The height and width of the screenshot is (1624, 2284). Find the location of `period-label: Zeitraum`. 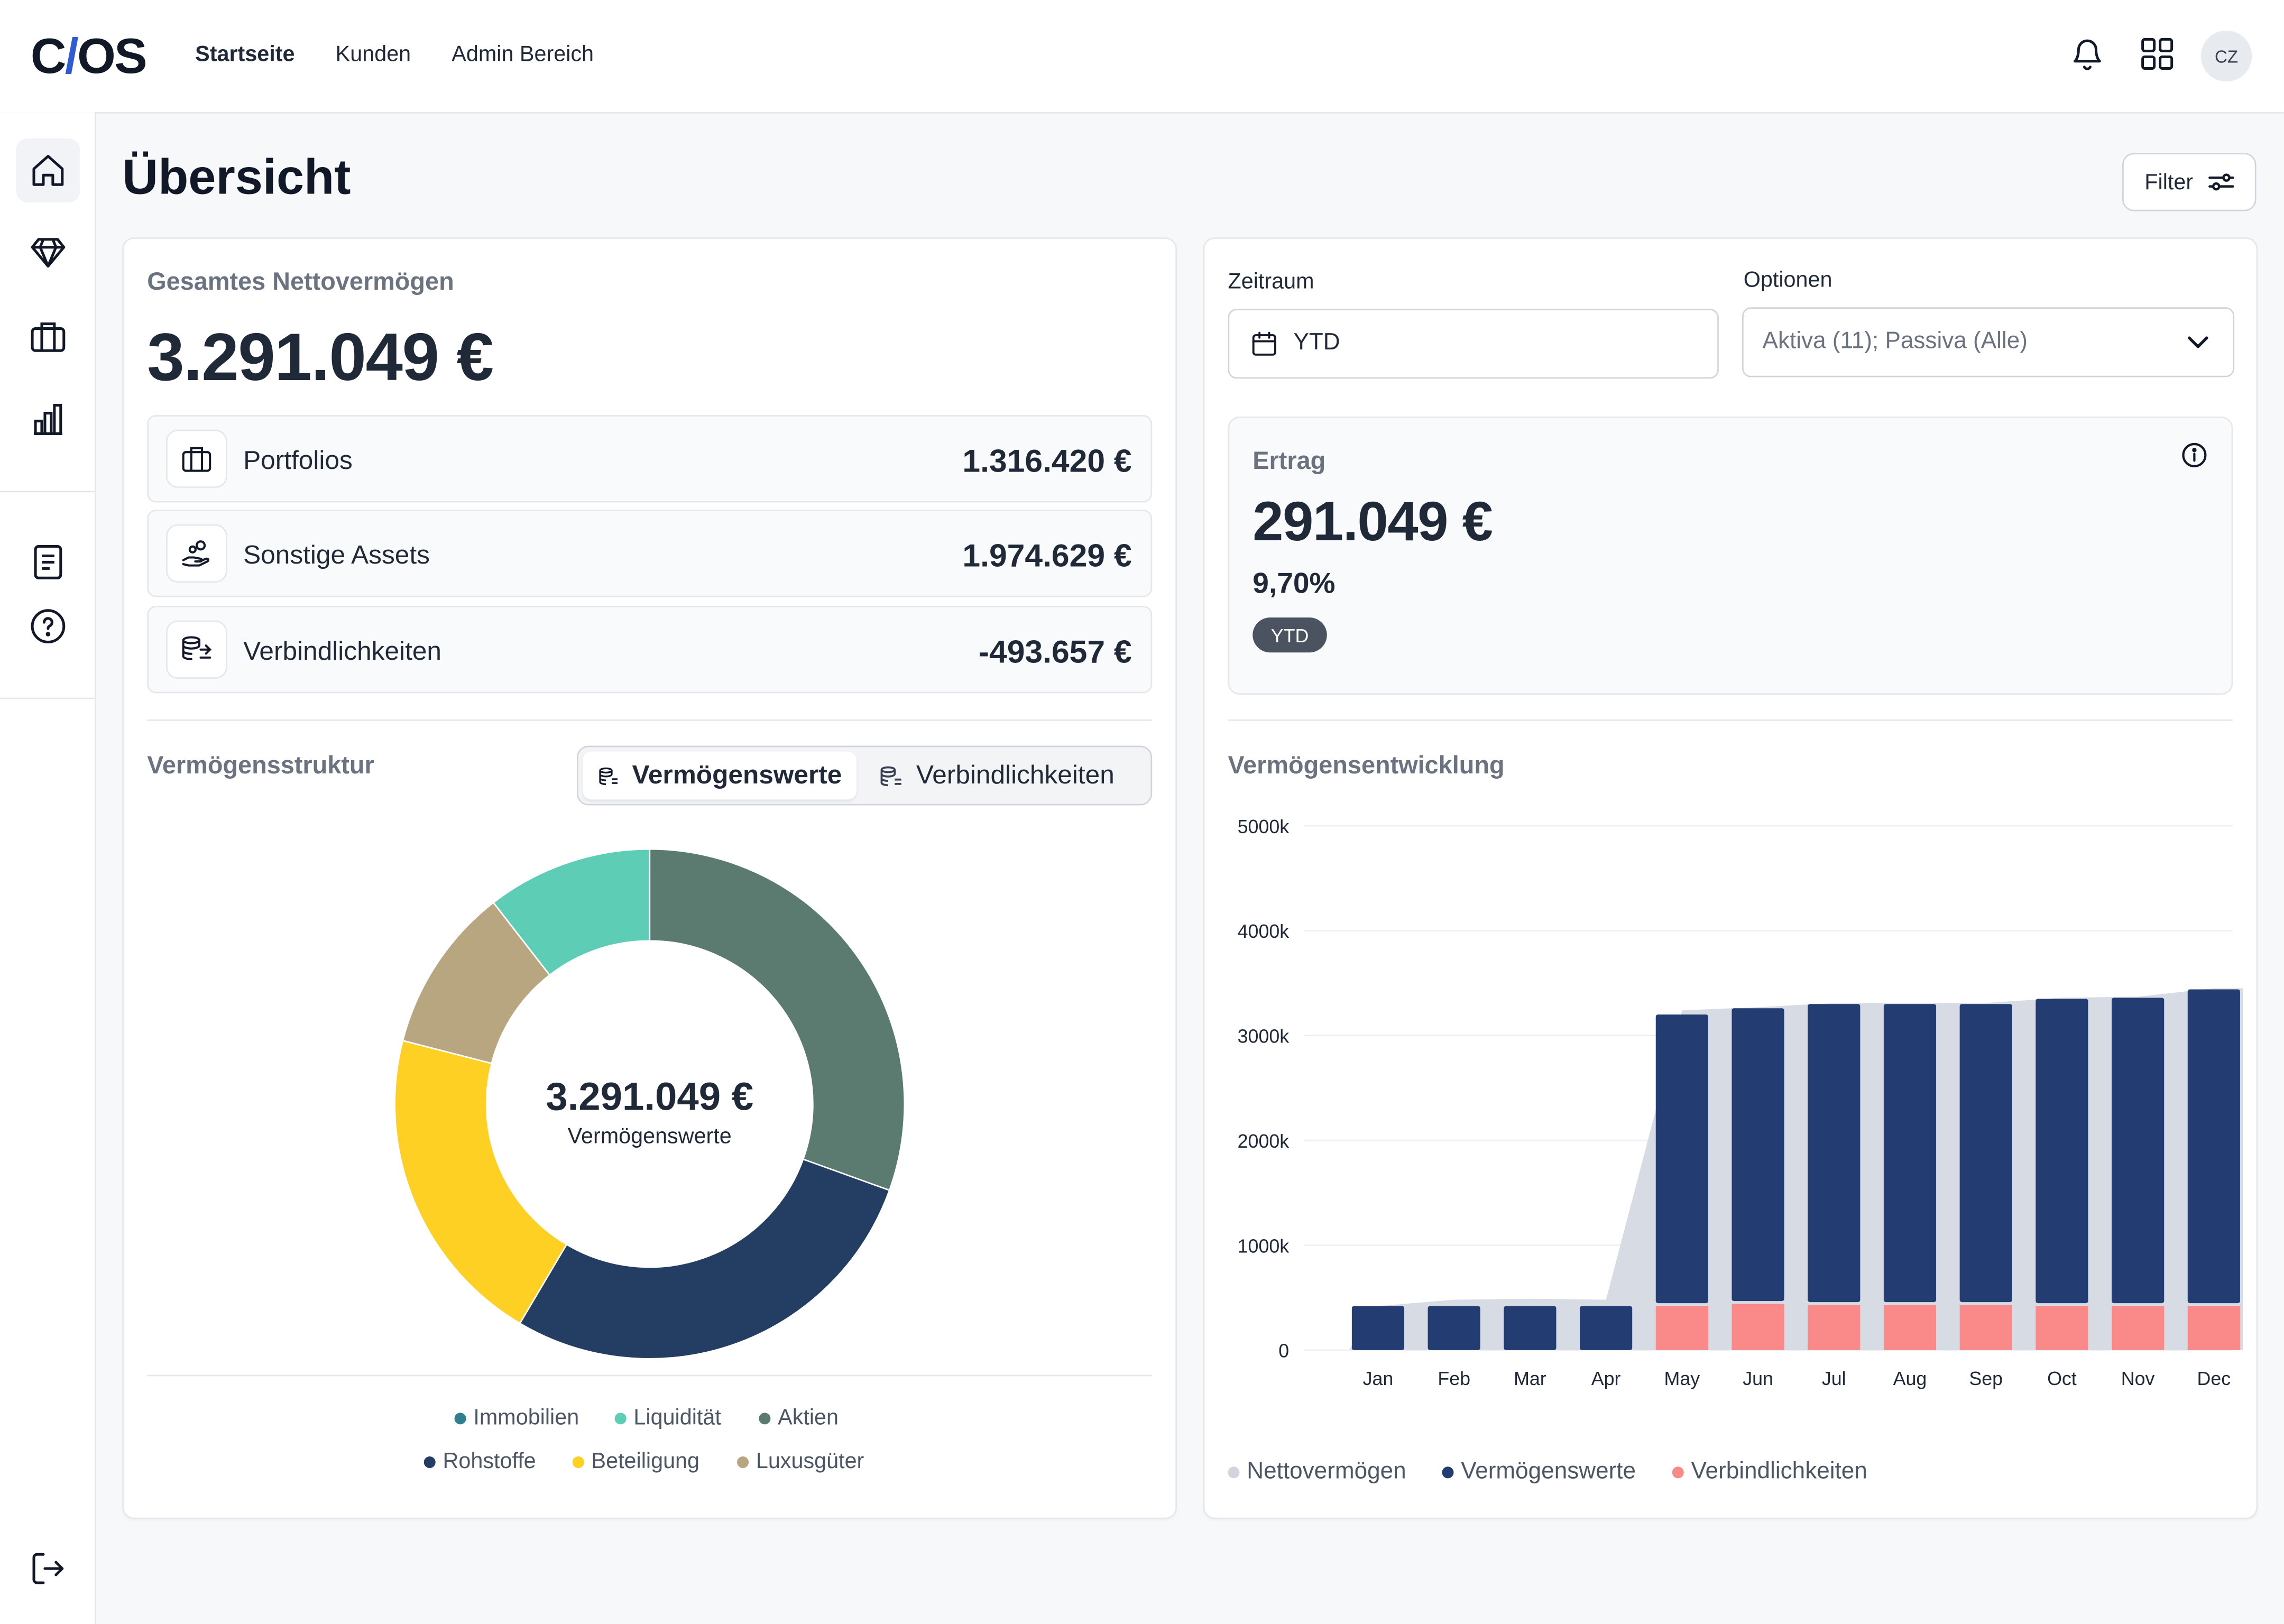

period-label: Zeitraum is located at coordinates (1271, 281).